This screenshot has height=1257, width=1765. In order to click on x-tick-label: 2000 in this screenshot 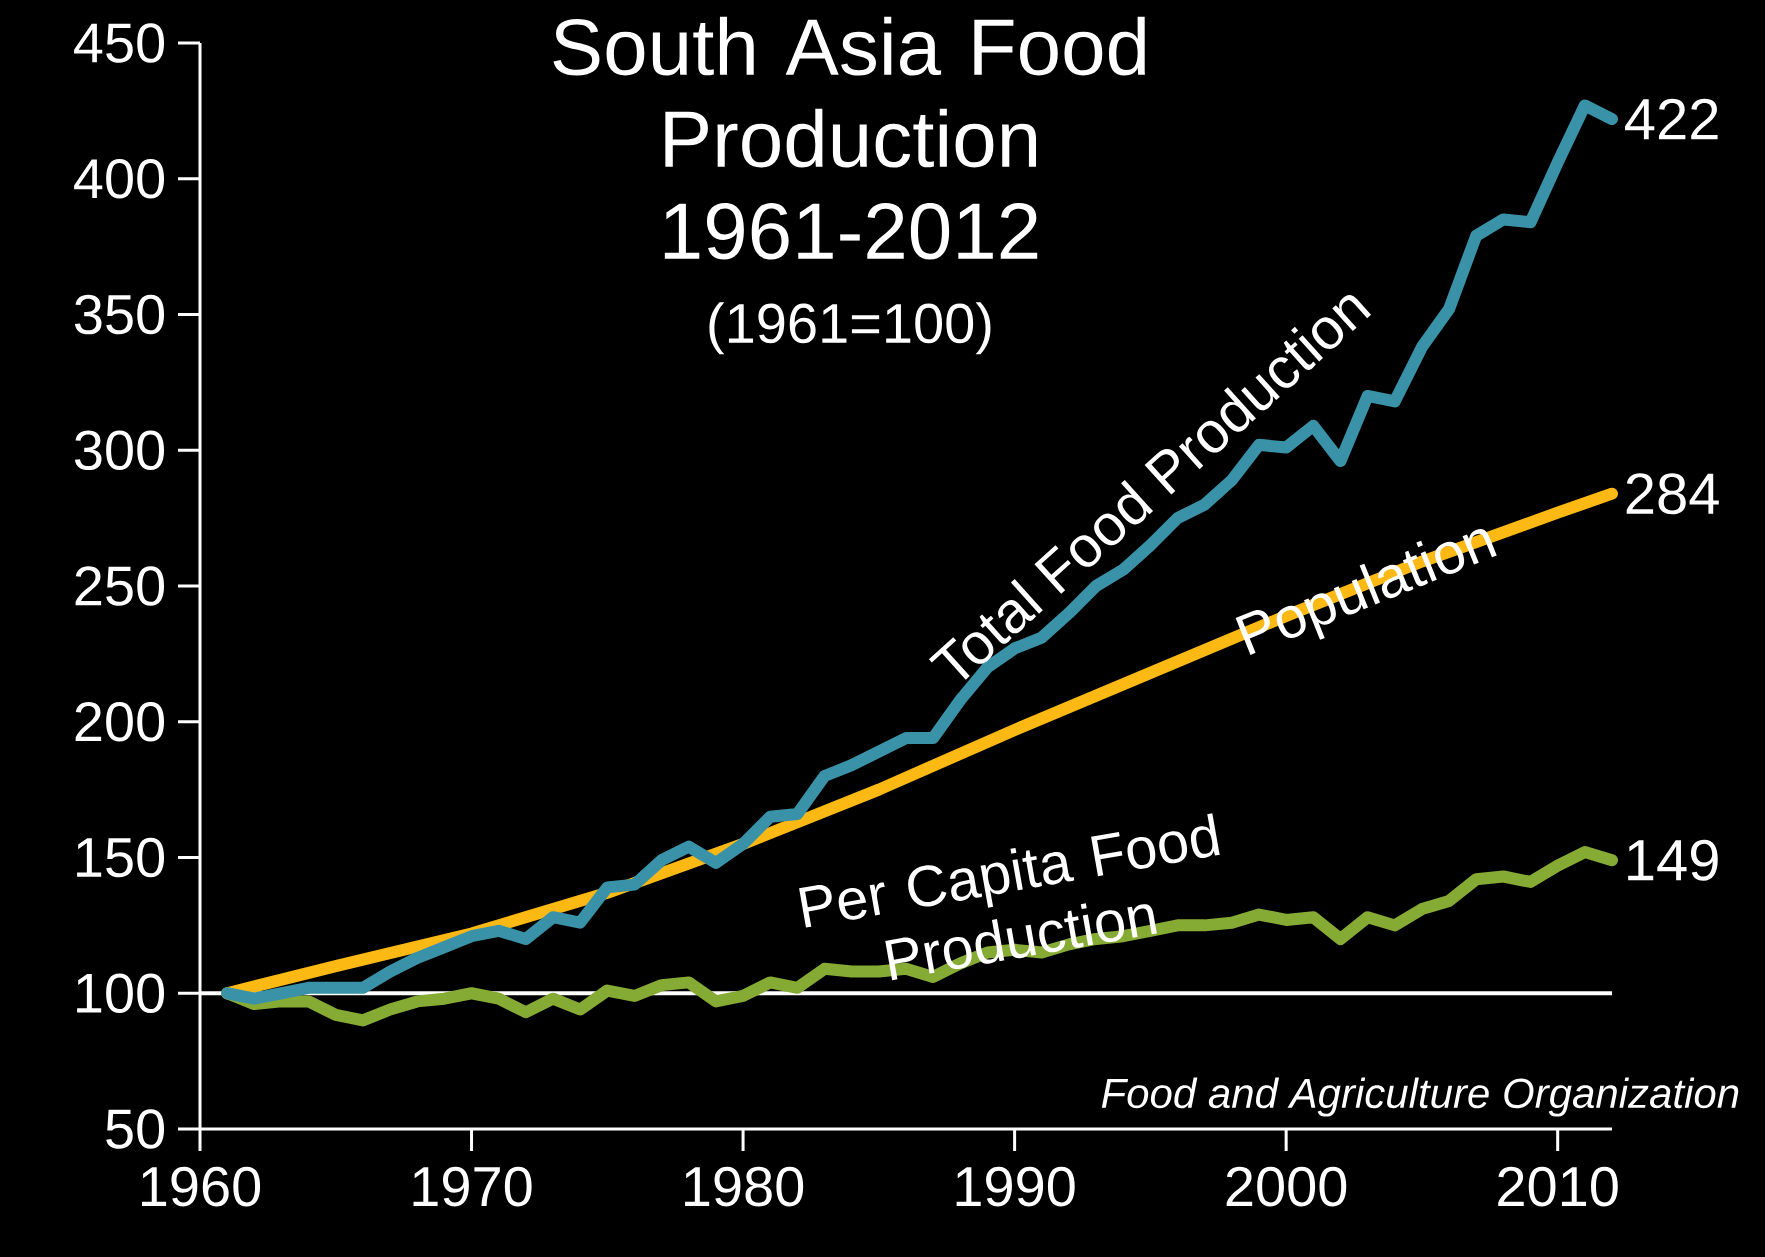, I will do `click(1286, 1186)`.